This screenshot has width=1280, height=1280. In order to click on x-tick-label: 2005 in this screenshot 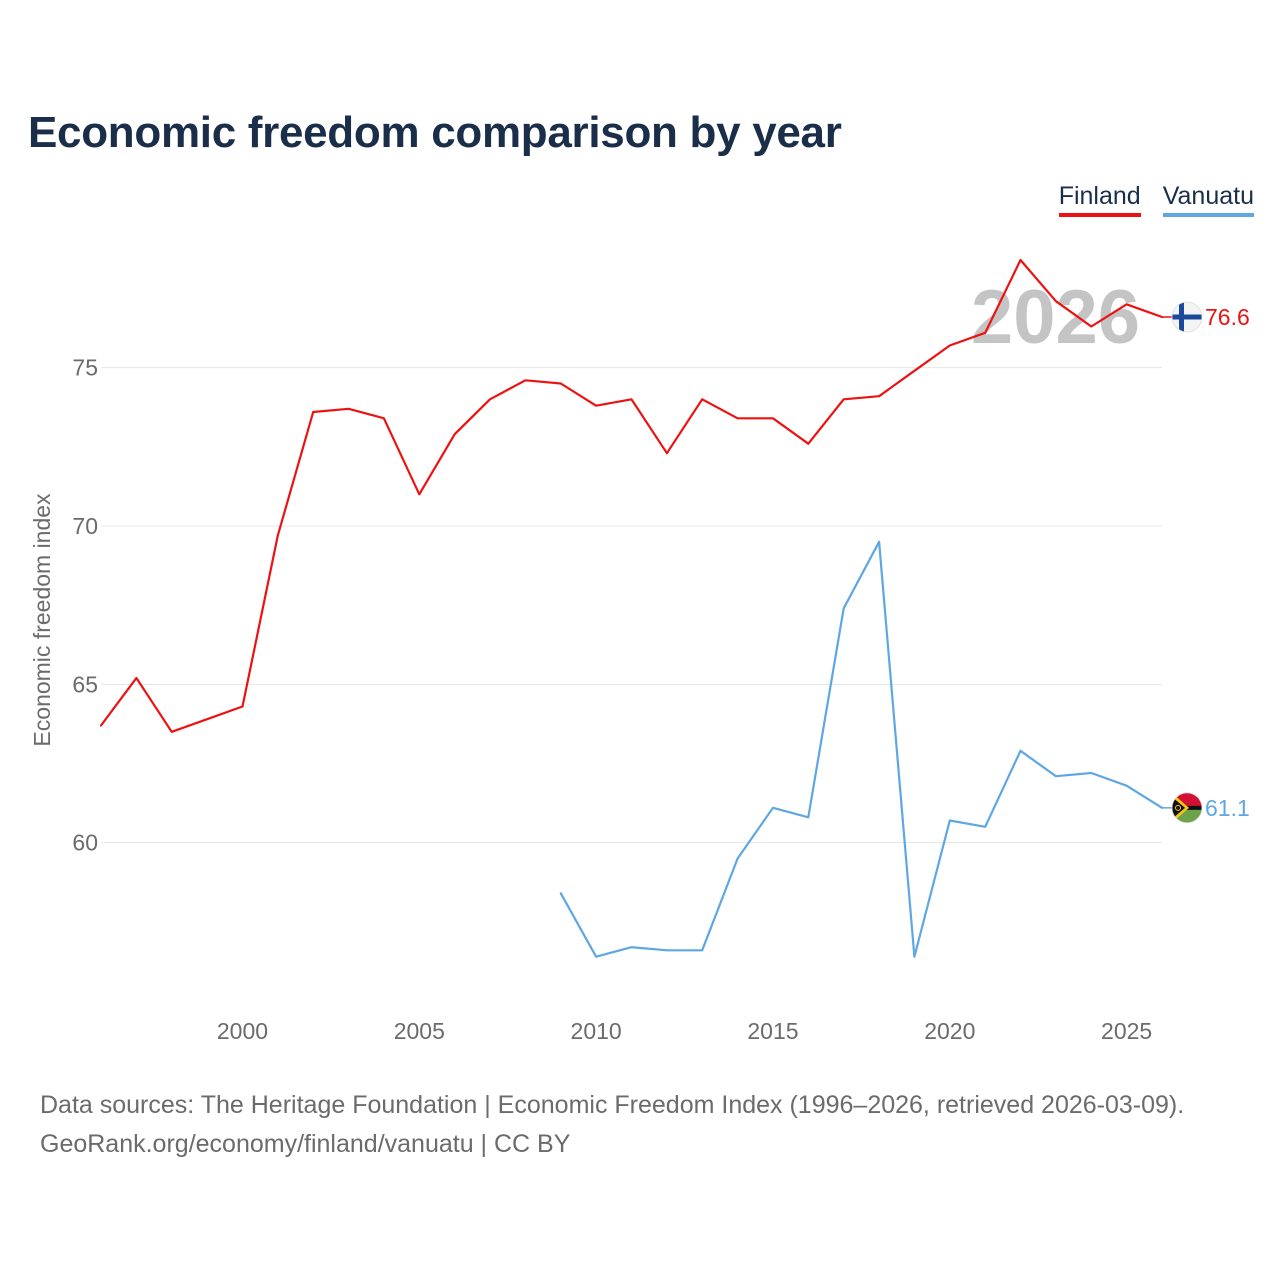, I will do `click(419, 1031)`.